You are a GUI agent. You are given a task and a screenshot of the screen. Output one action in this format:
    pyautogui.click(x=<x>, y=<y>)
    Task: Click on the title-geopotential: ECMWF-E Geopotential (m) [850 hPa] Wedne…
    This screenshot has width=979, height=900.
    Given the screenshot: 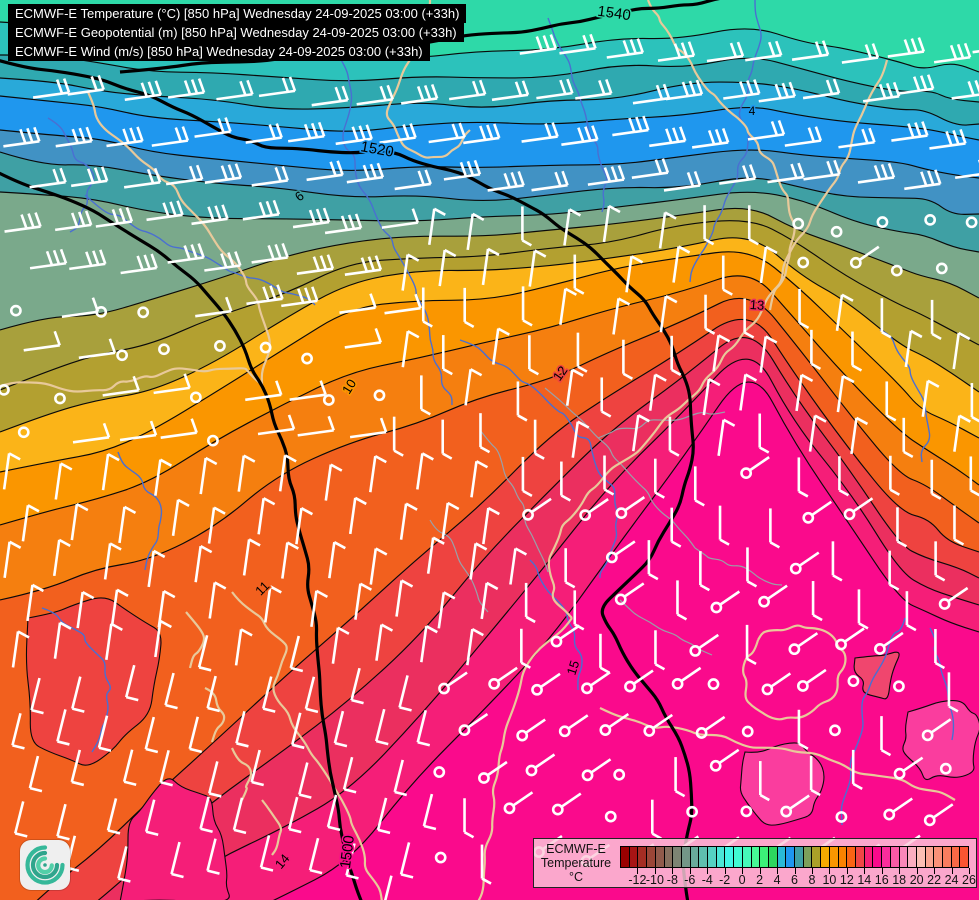 What is the action you would take?
    pyautogui.click(x=236, y=32)
    